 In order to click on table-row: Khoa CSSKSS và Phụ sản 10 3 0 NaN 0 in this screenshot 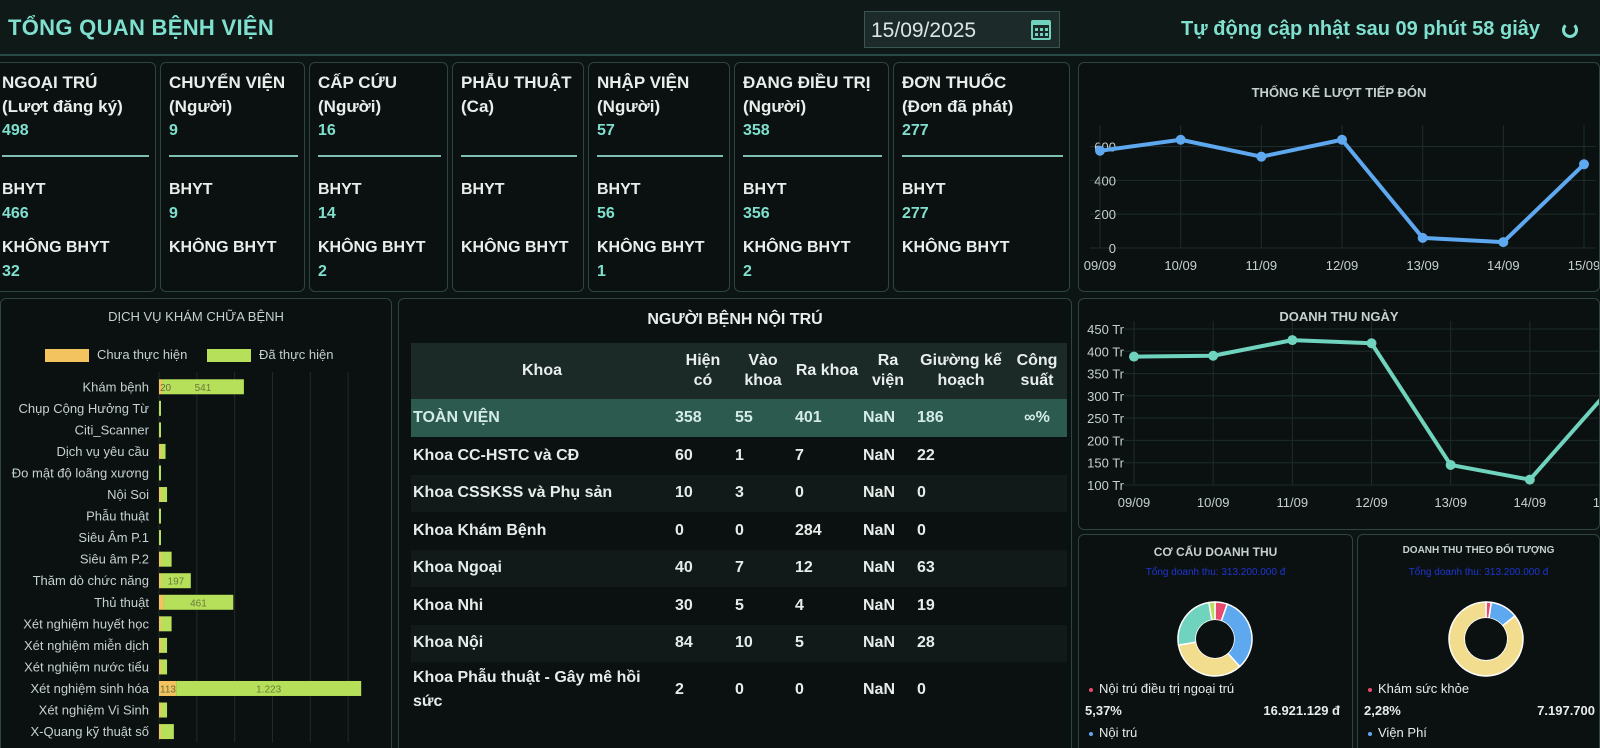, I will do `click(739, 493)`.